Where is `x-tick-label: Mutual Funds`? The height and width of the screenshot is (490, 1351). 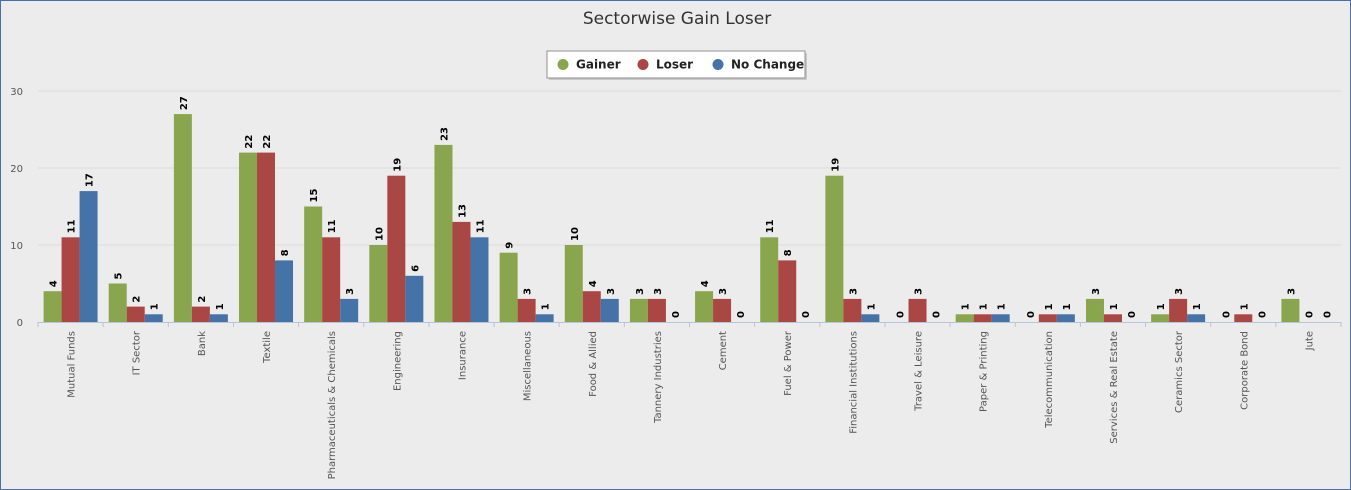
x-tick-label: Mutual Funds is located at coordinates (72, 364).